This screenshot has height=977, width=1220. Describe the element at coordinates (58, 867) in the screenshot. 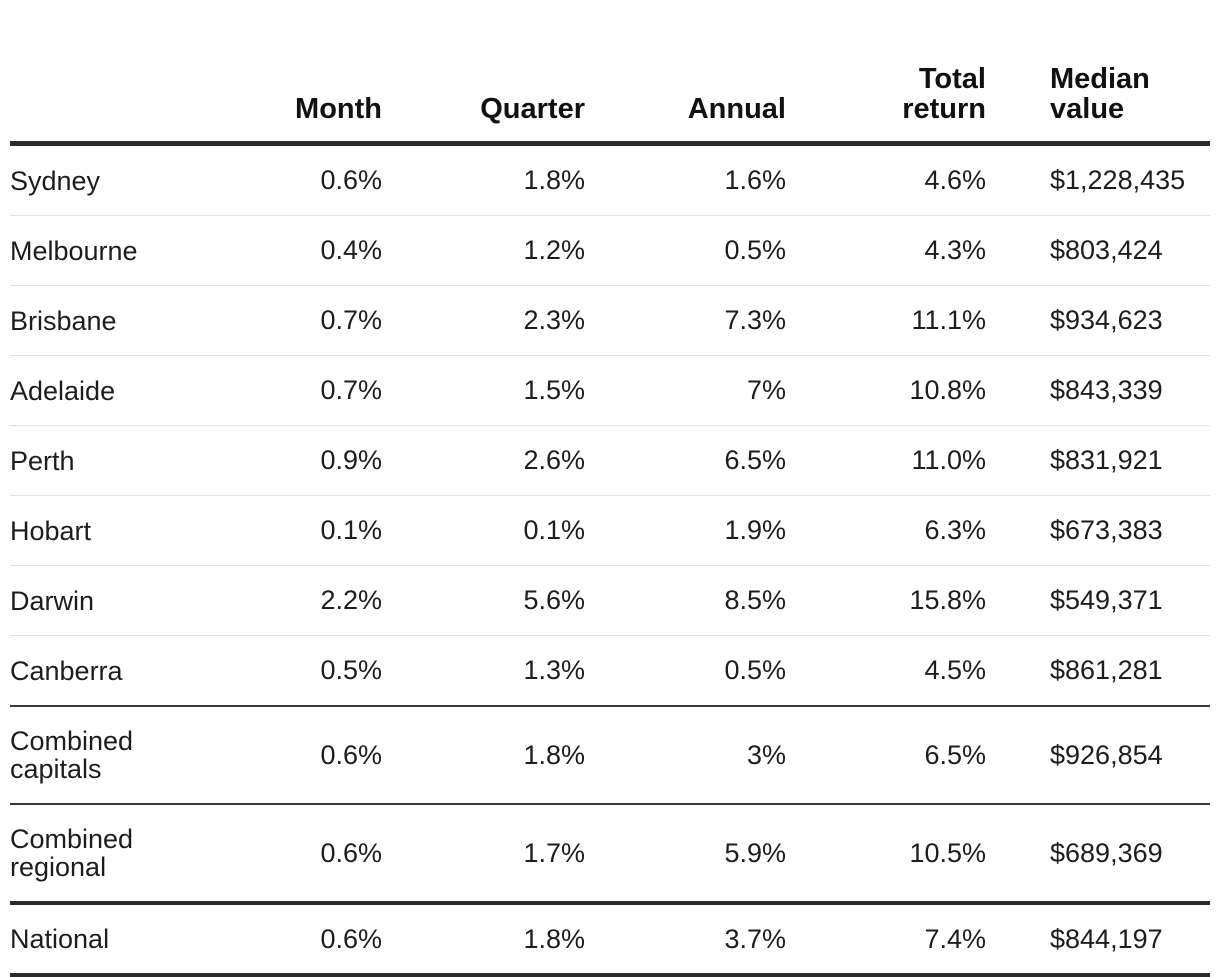

I see `row-name-line2: regional` at that location.